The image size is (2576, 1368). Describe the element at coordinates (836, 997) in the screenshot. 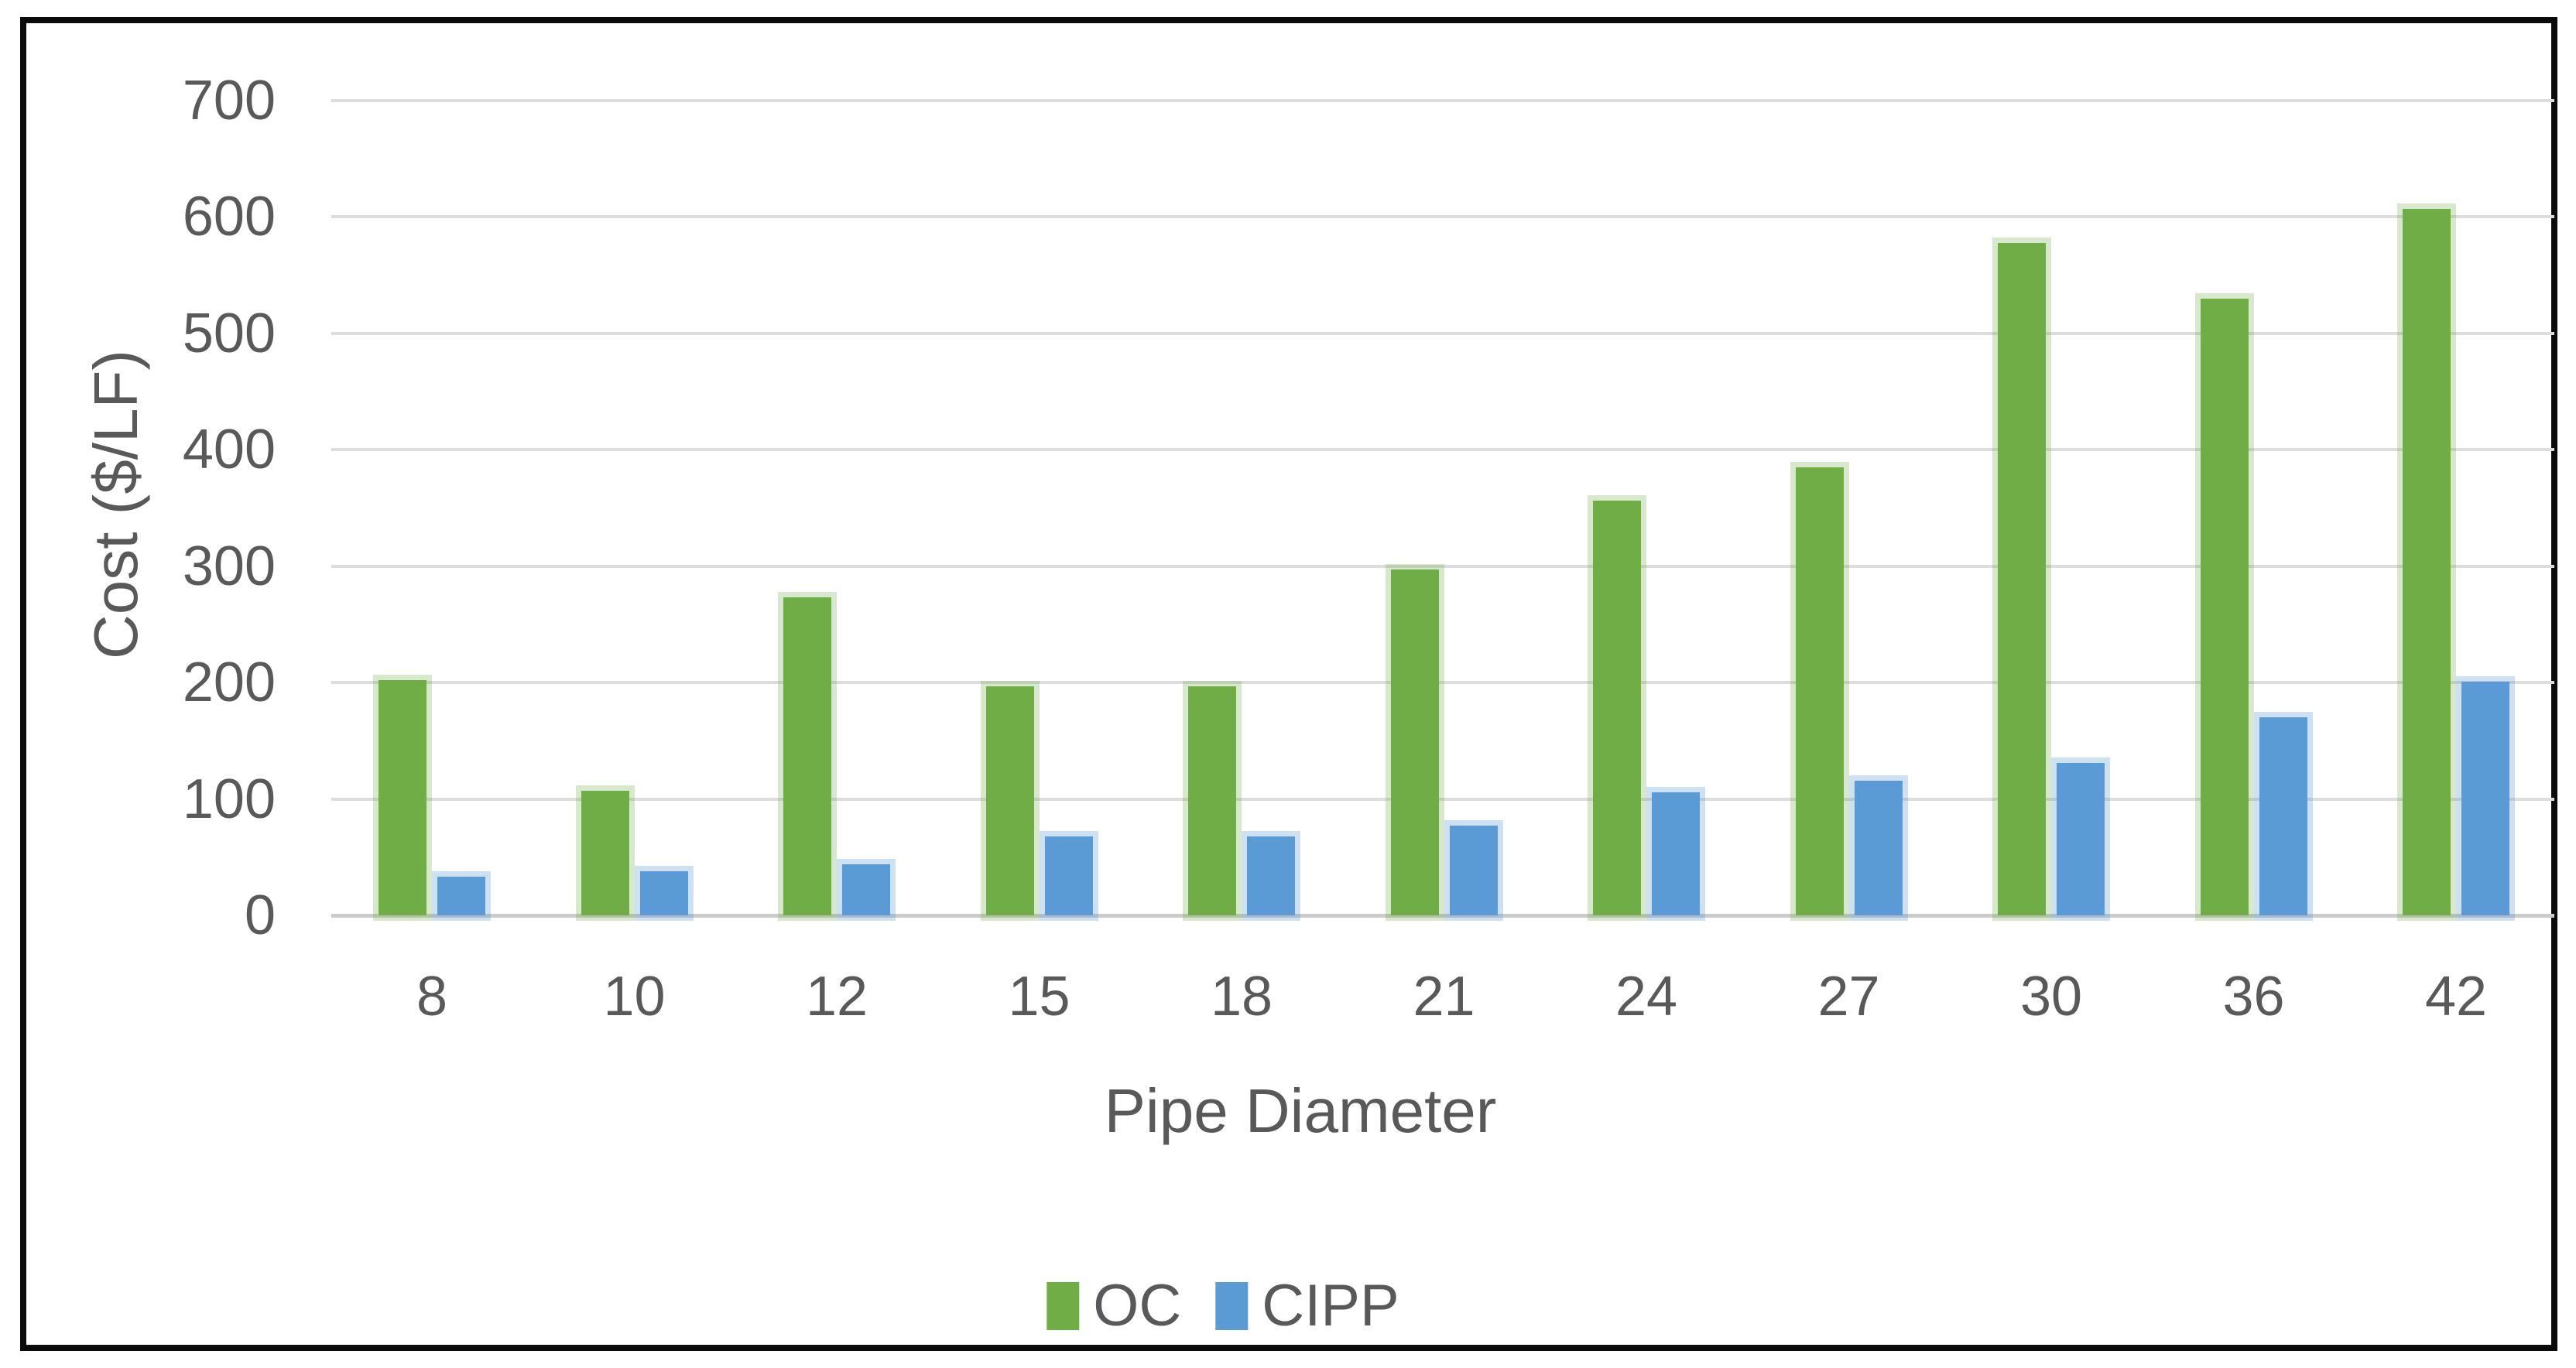

I see `x-tick-label-12: 12` at that location.